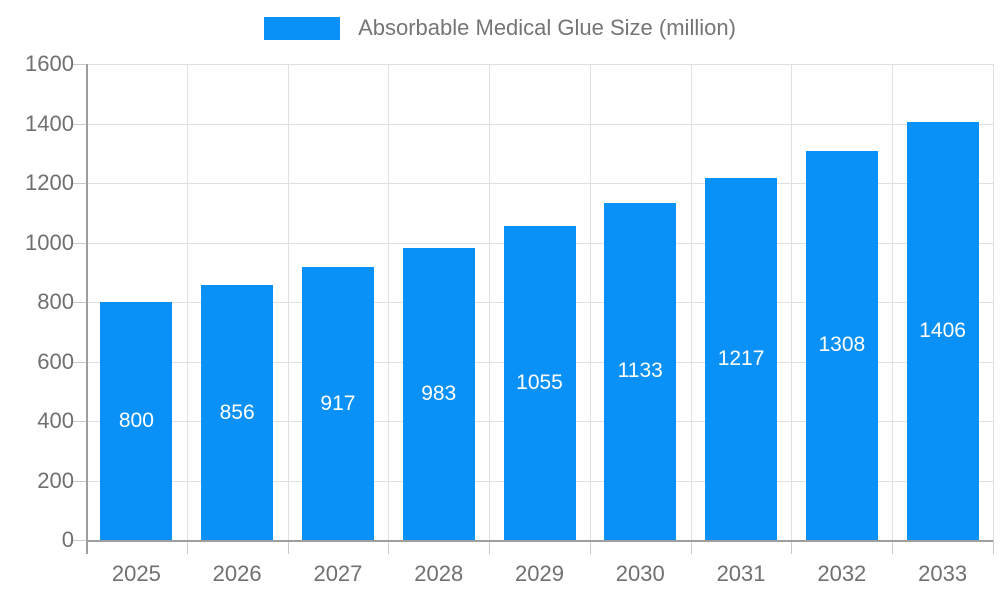  What do you see at coordinates (741, 573) in the screenshot?
I see `x-axis-label: 2031` at bounding box center [741, 573].